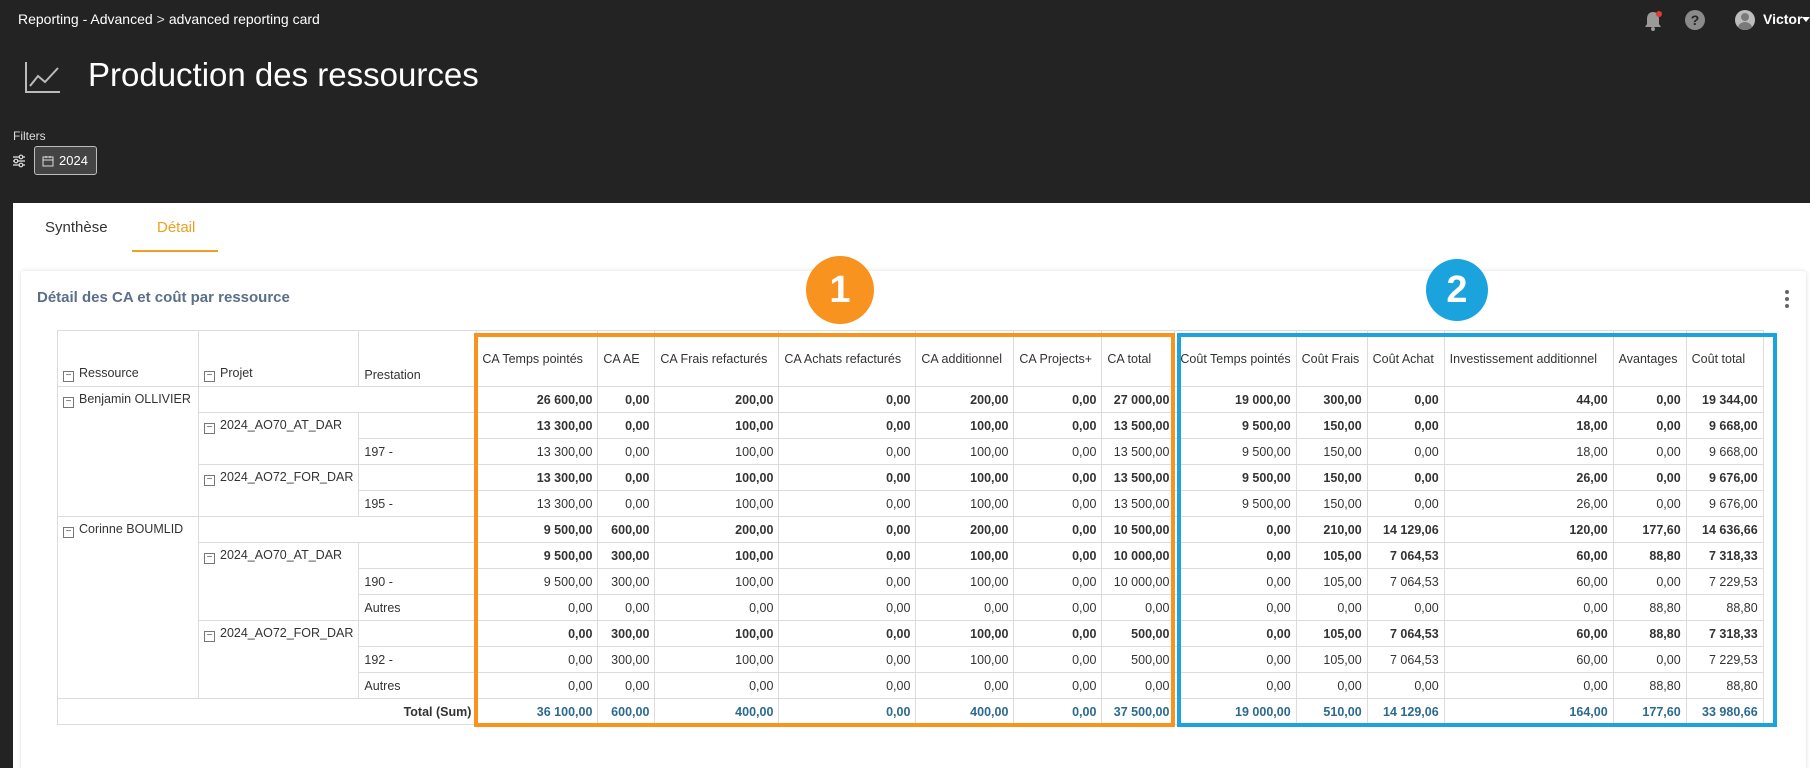 This screenshot has height=768, width=1810. I want to click on calendar-icon, so click(48, 160).